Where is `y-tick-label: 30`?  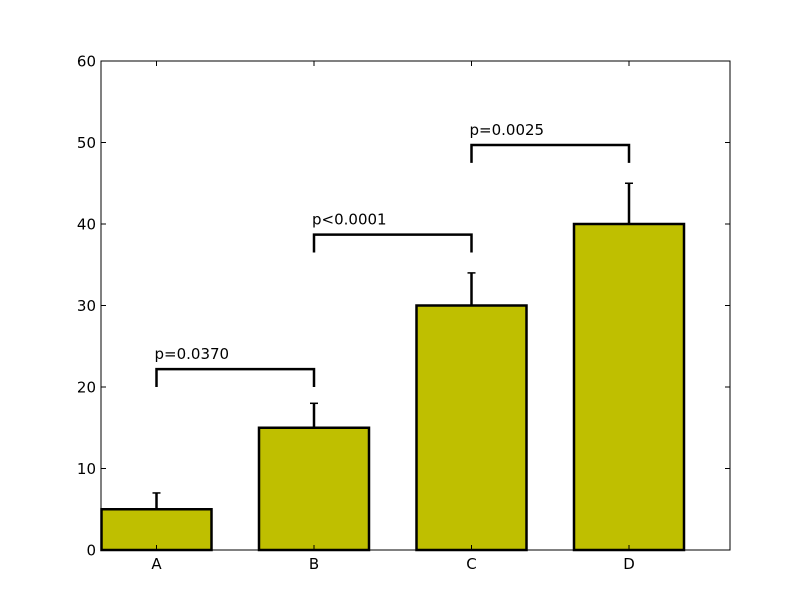
y-tick-label: 30 is located at coordinates (86, 306).